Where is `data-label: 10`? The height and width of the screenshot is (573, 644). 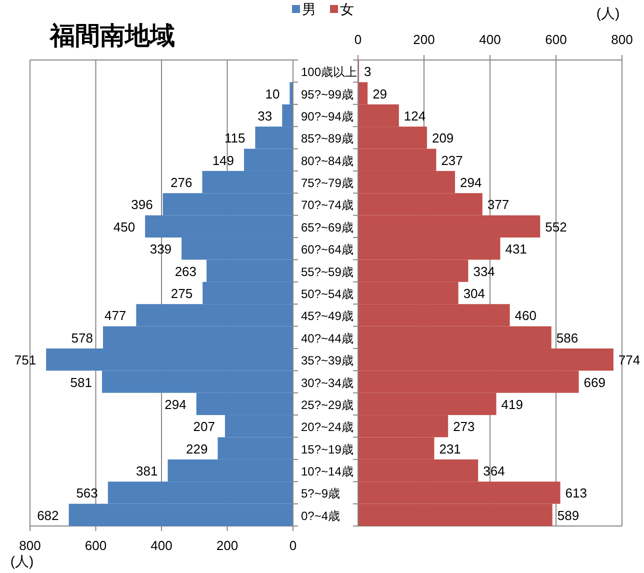
data-label: 10 is located at coordinates (272, 94).